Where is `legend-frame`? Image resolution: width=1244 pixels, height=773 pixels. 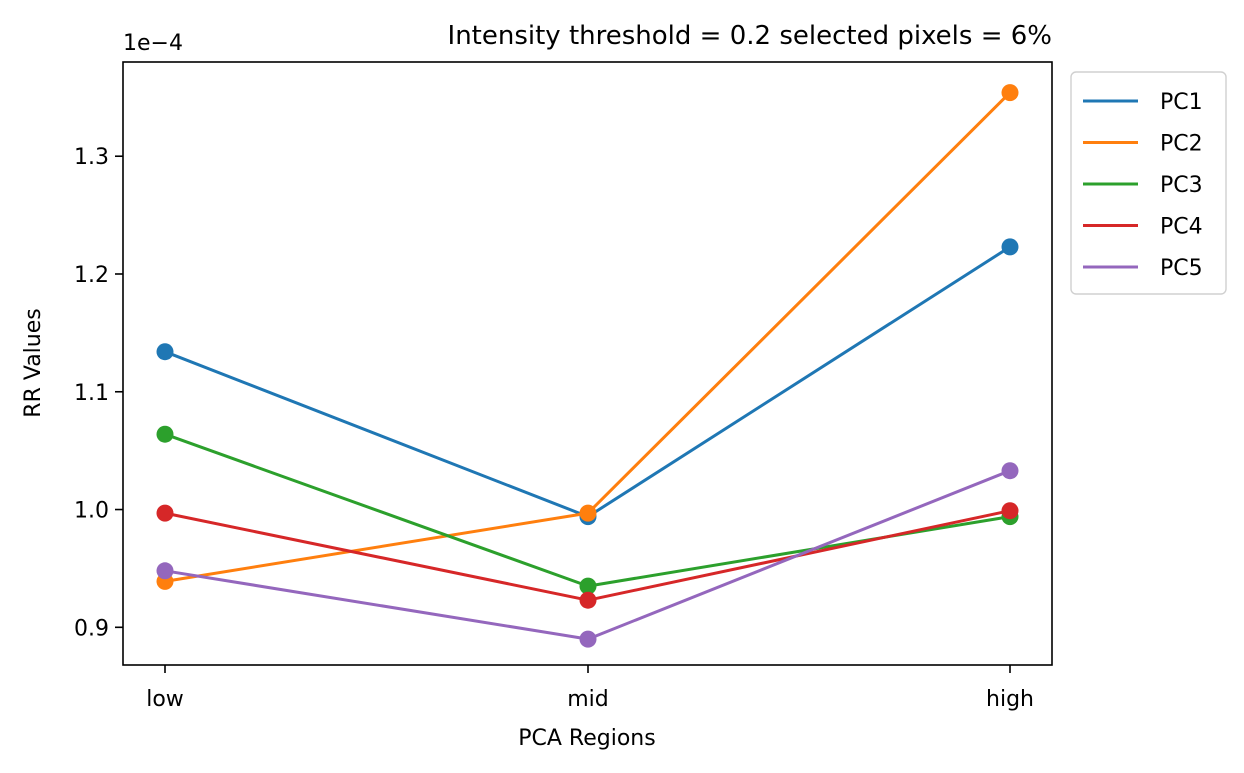
legend-frame is located at coordinates (1148, 183).